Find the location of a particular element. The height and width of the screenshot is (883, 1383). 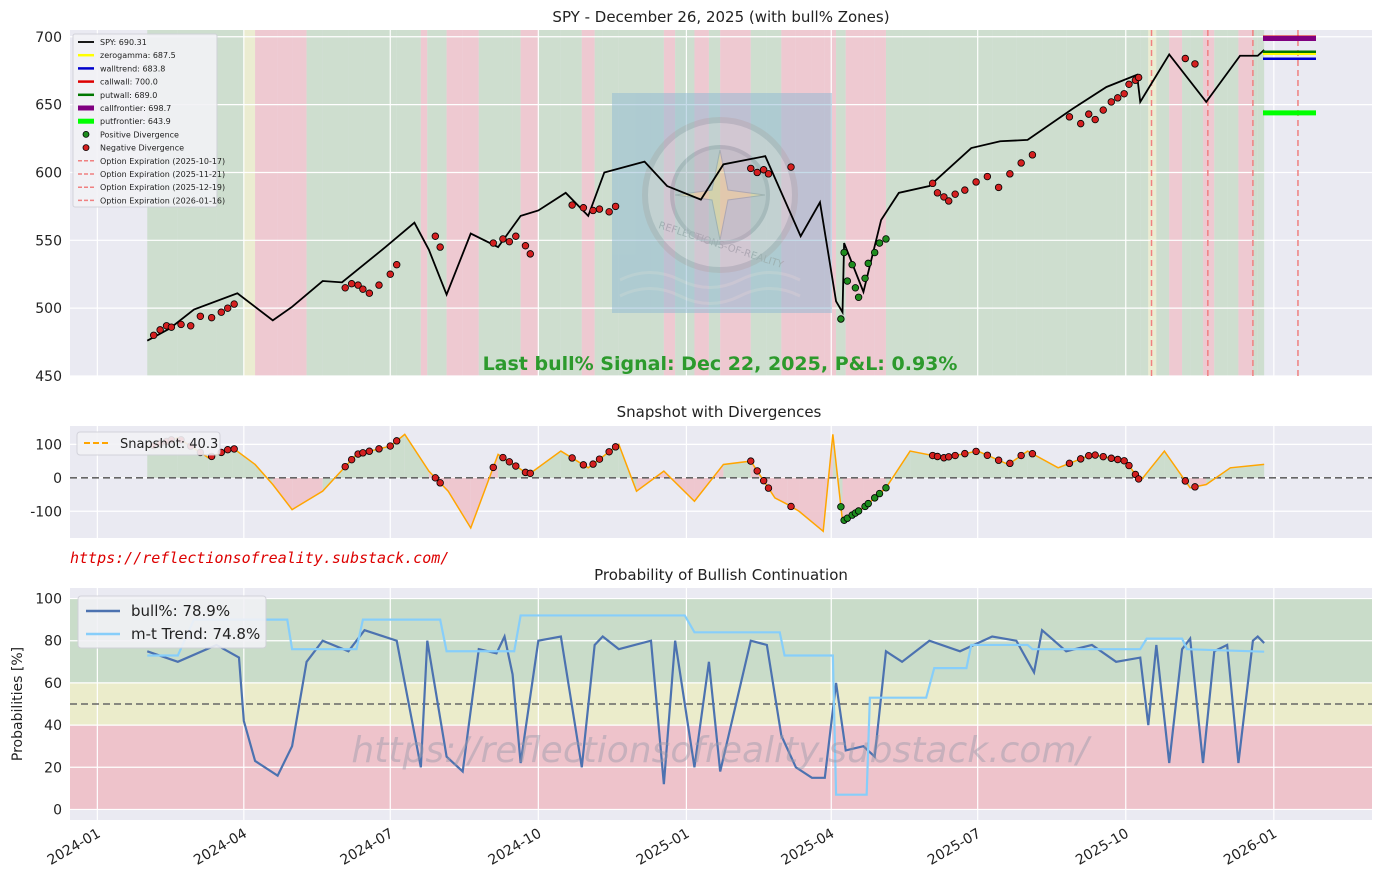

y-tick-label: 80 is located at coordinates (53, 642).